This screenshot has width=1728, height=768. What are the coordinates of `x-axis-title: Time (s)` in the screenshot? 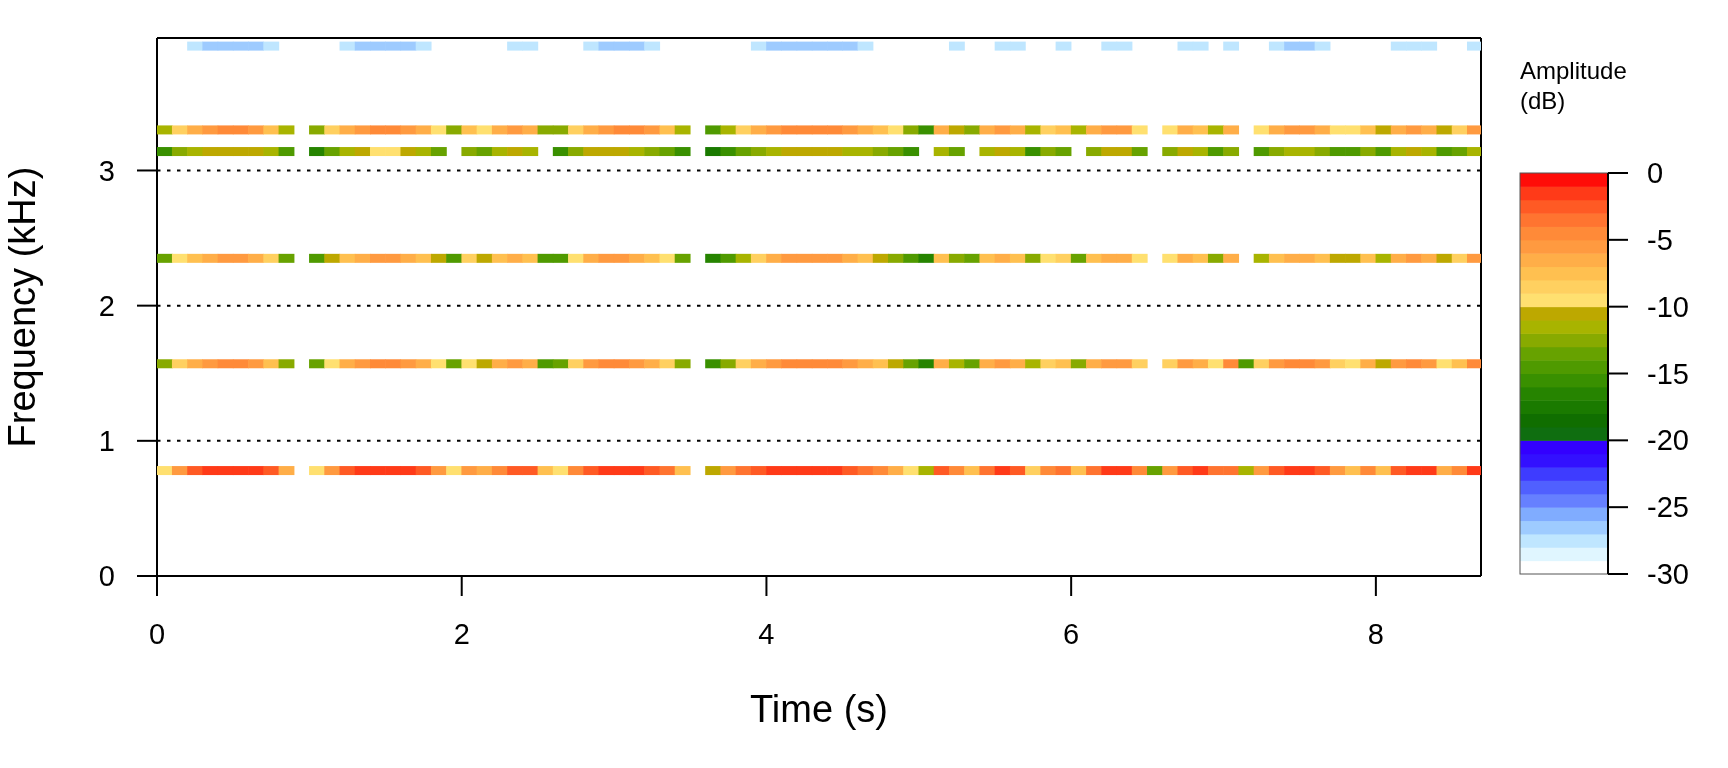 It's located at (819, 709).